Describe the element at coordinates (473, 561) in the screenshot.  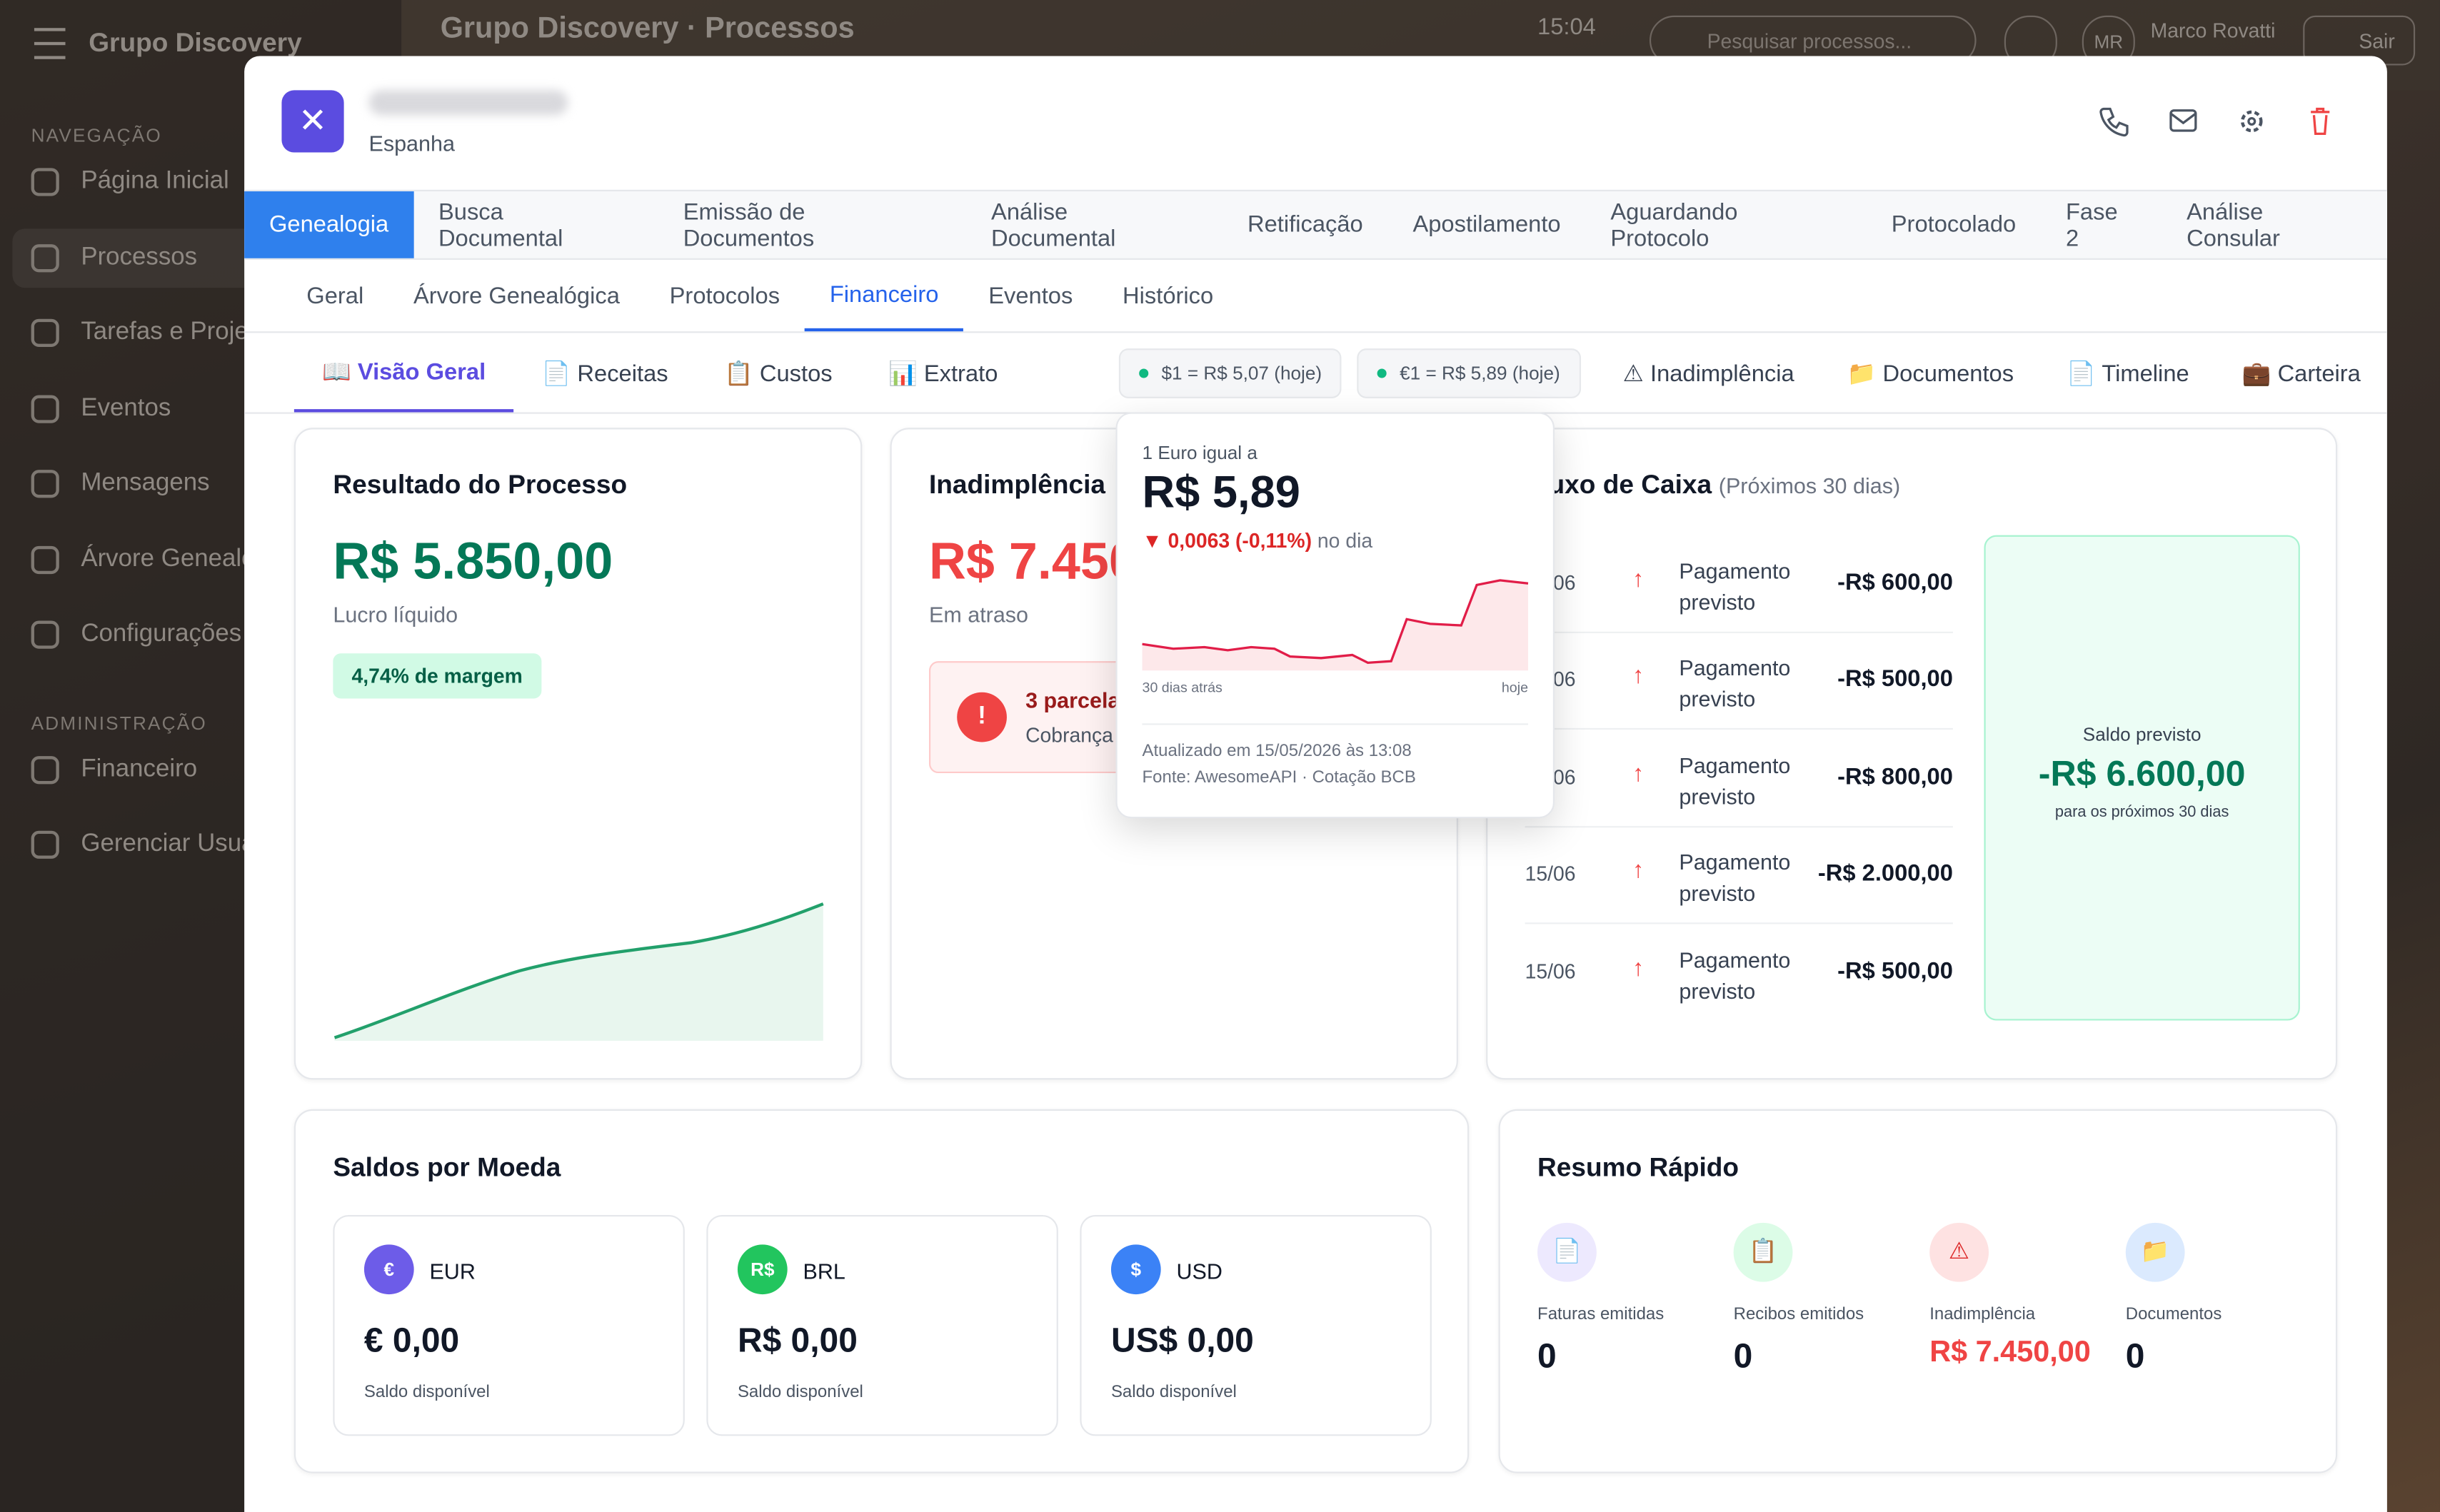
I see `result-value: R$ 5.850,00` at that location.